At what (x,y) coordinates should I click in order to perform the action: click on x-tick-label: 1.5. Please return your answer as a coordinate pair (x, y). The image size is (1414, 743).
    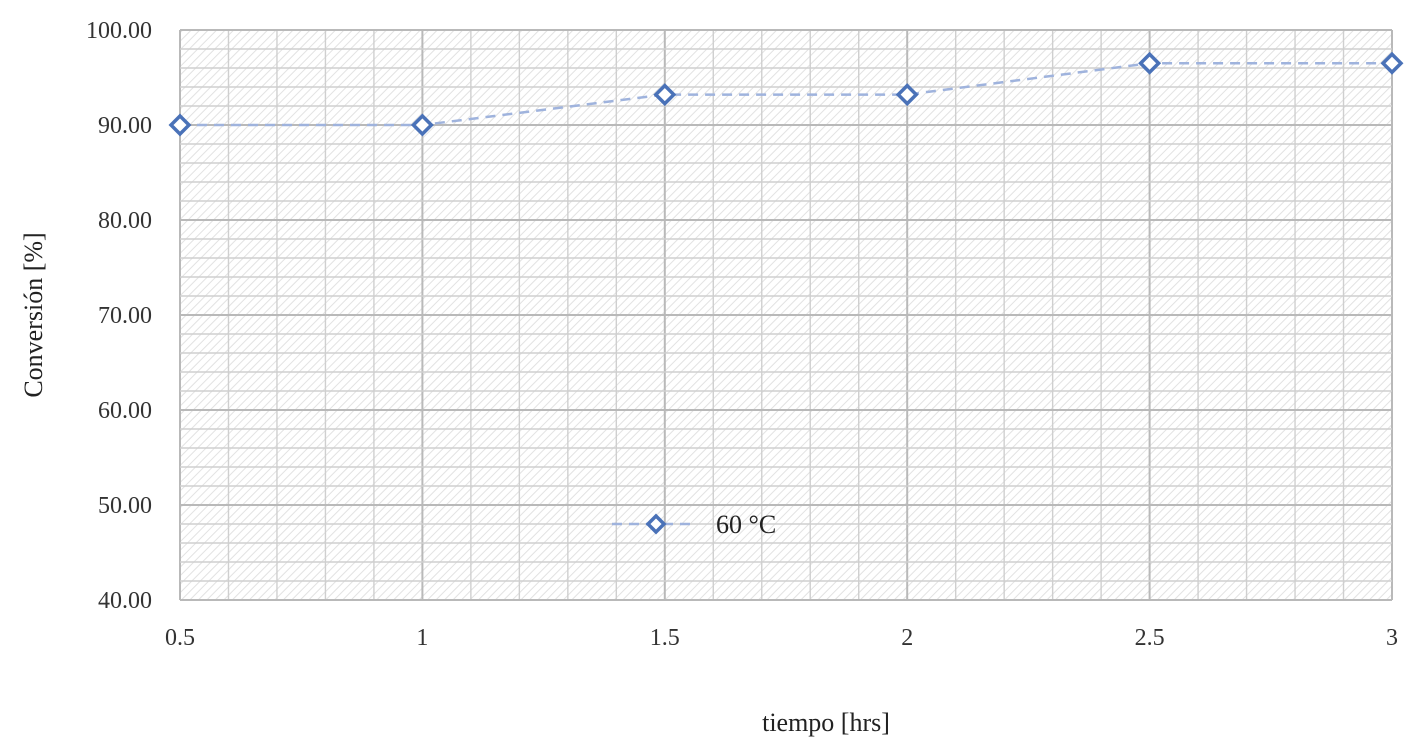
    Looking at the image, I should click on (665, 638).